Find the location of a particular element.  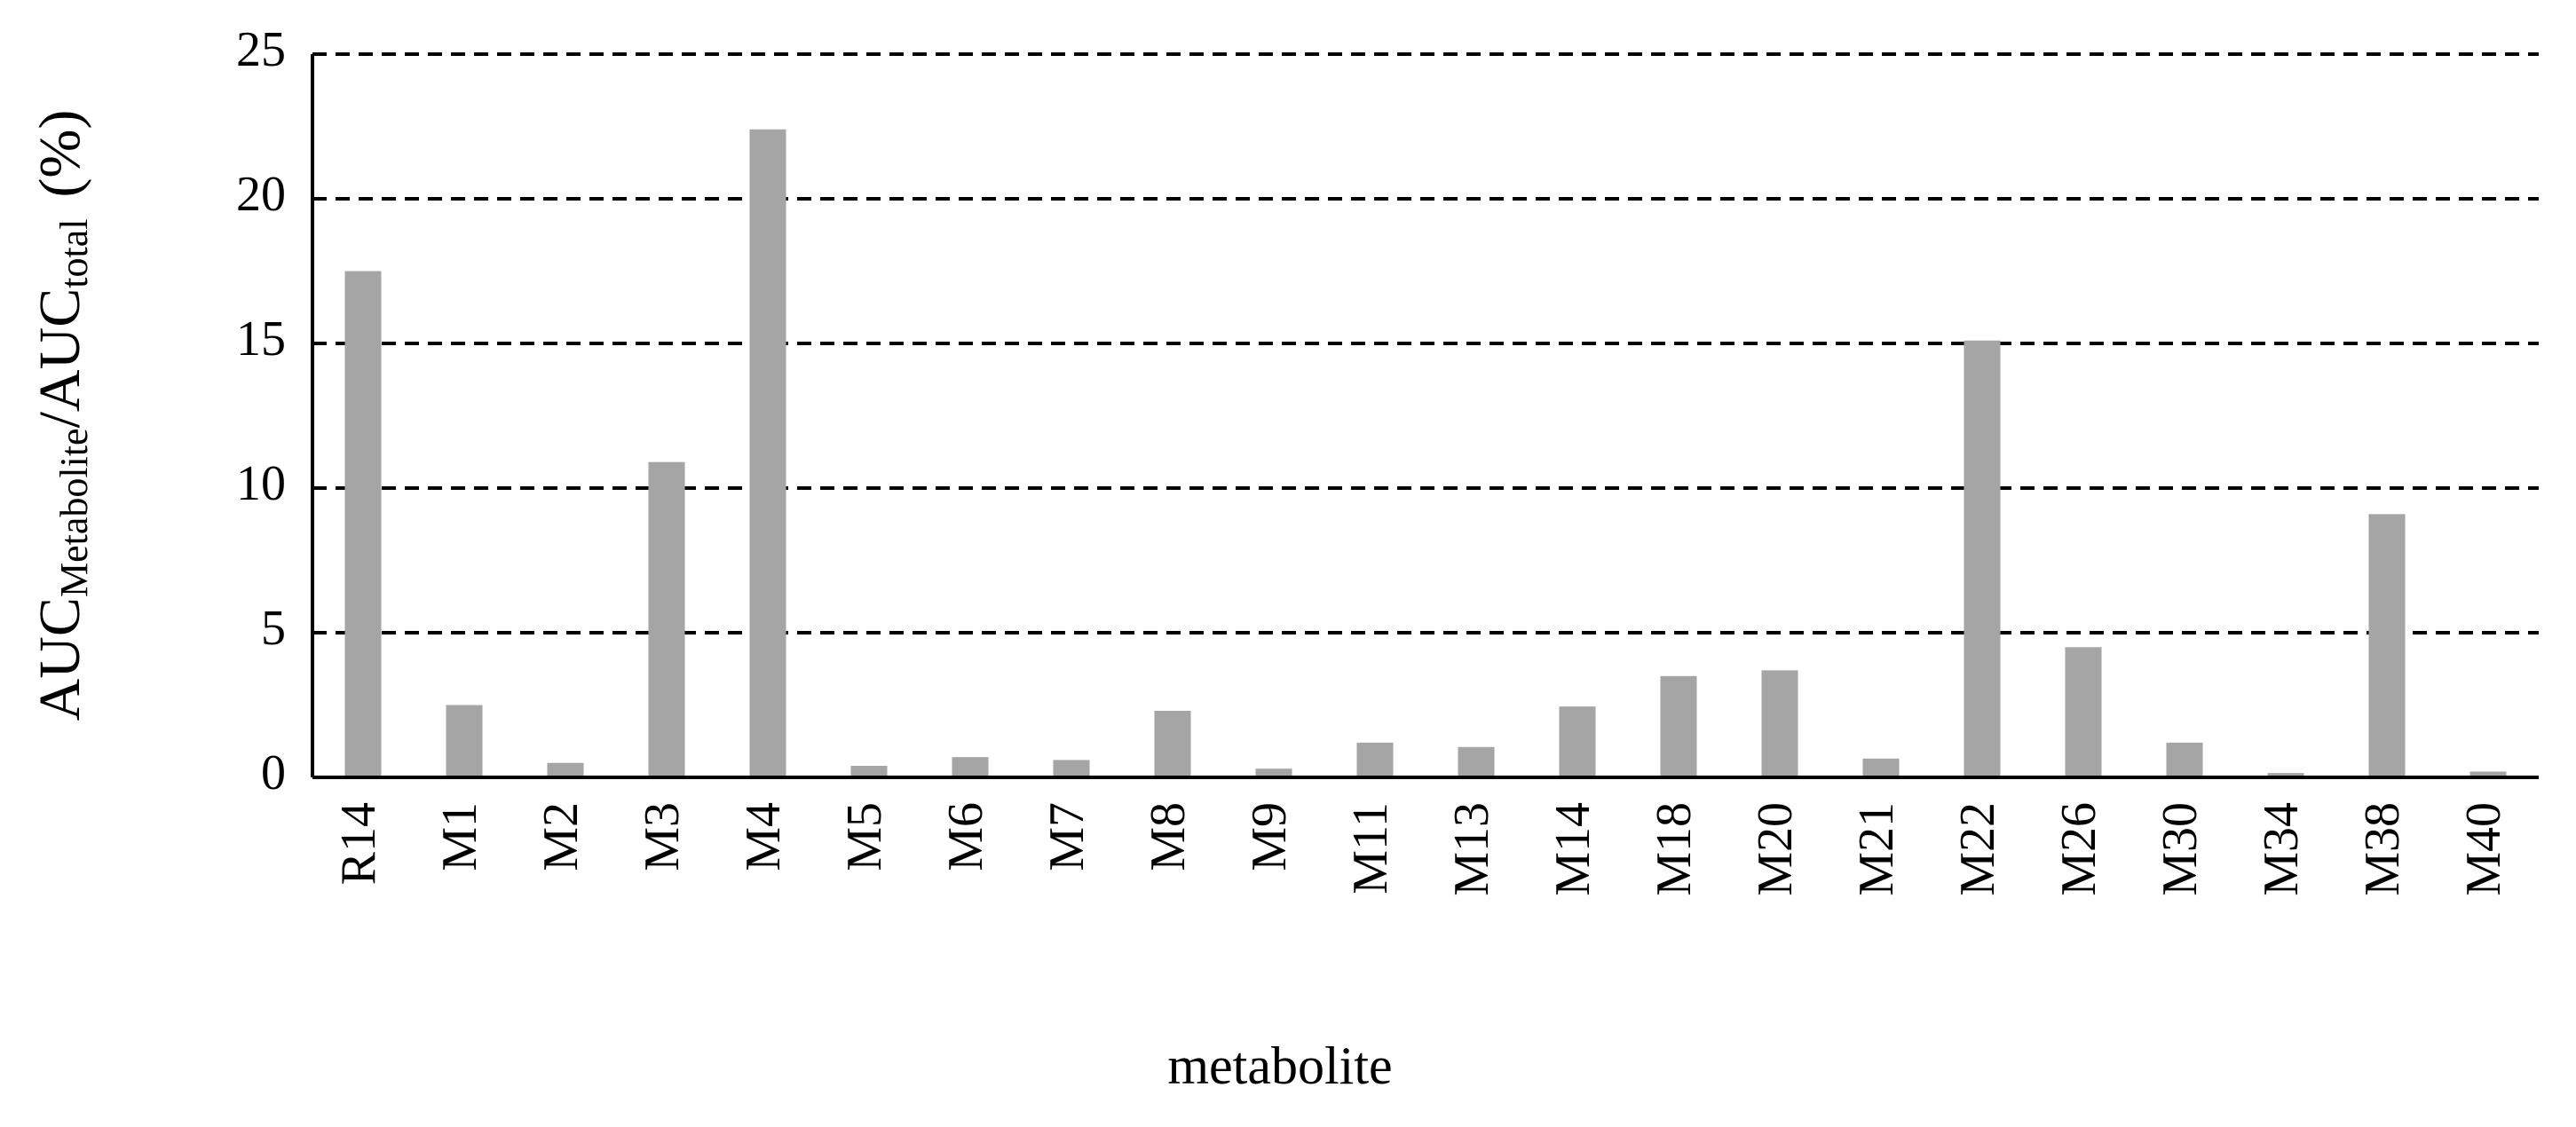

x-tick-label: M9 is located at coordinates (1269, 836).